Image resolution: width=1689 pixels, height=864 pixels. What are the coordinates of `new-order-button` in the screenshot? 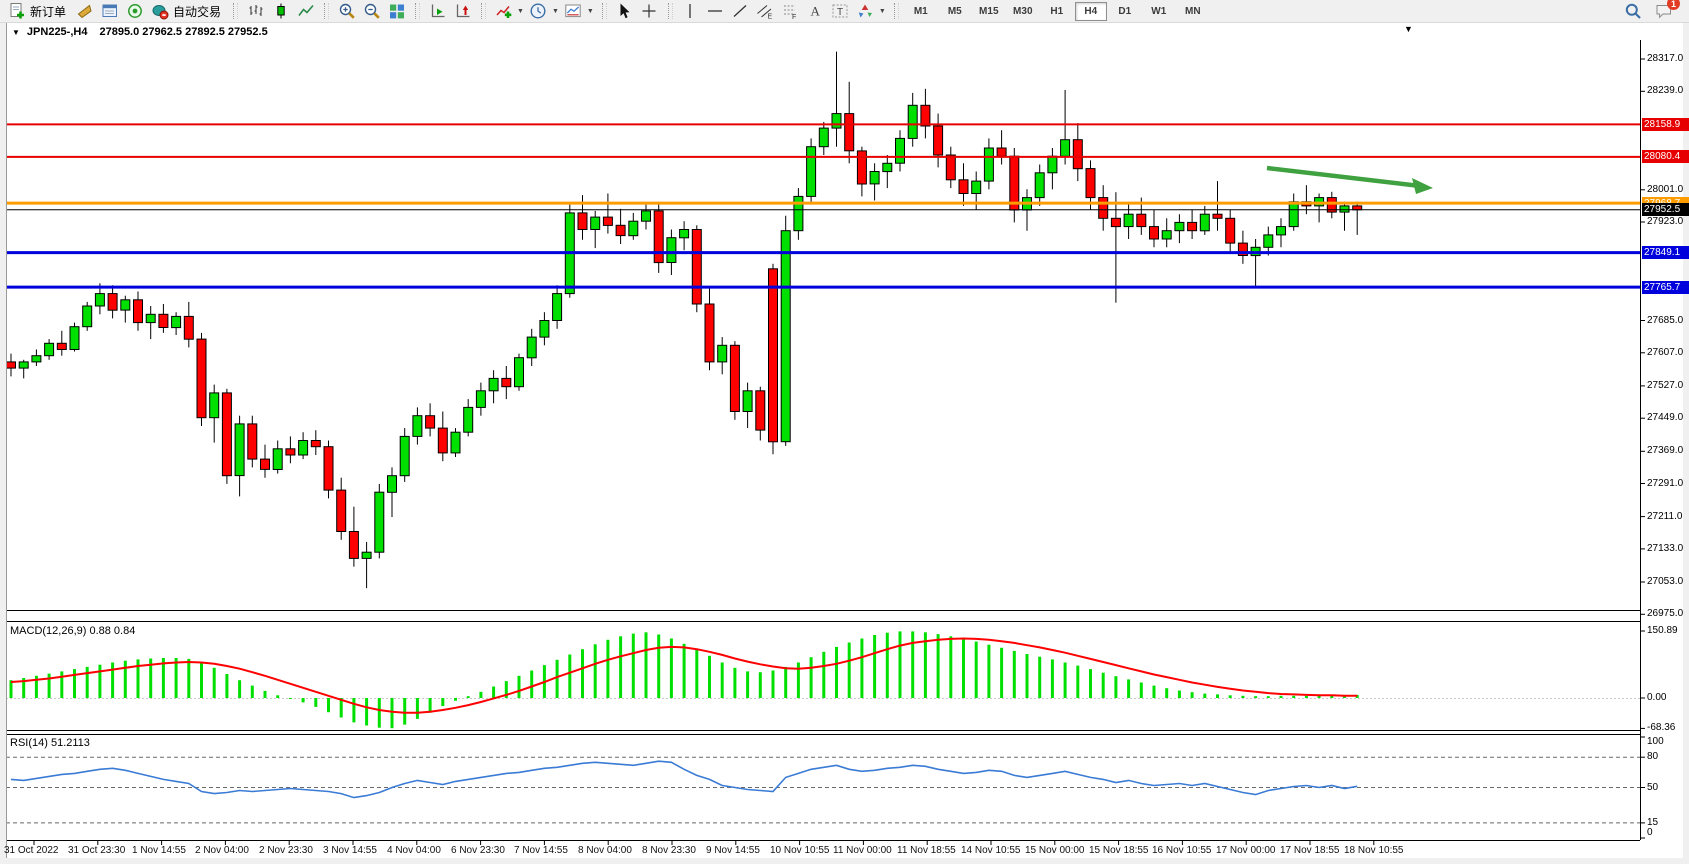 It's located at (16, 11).